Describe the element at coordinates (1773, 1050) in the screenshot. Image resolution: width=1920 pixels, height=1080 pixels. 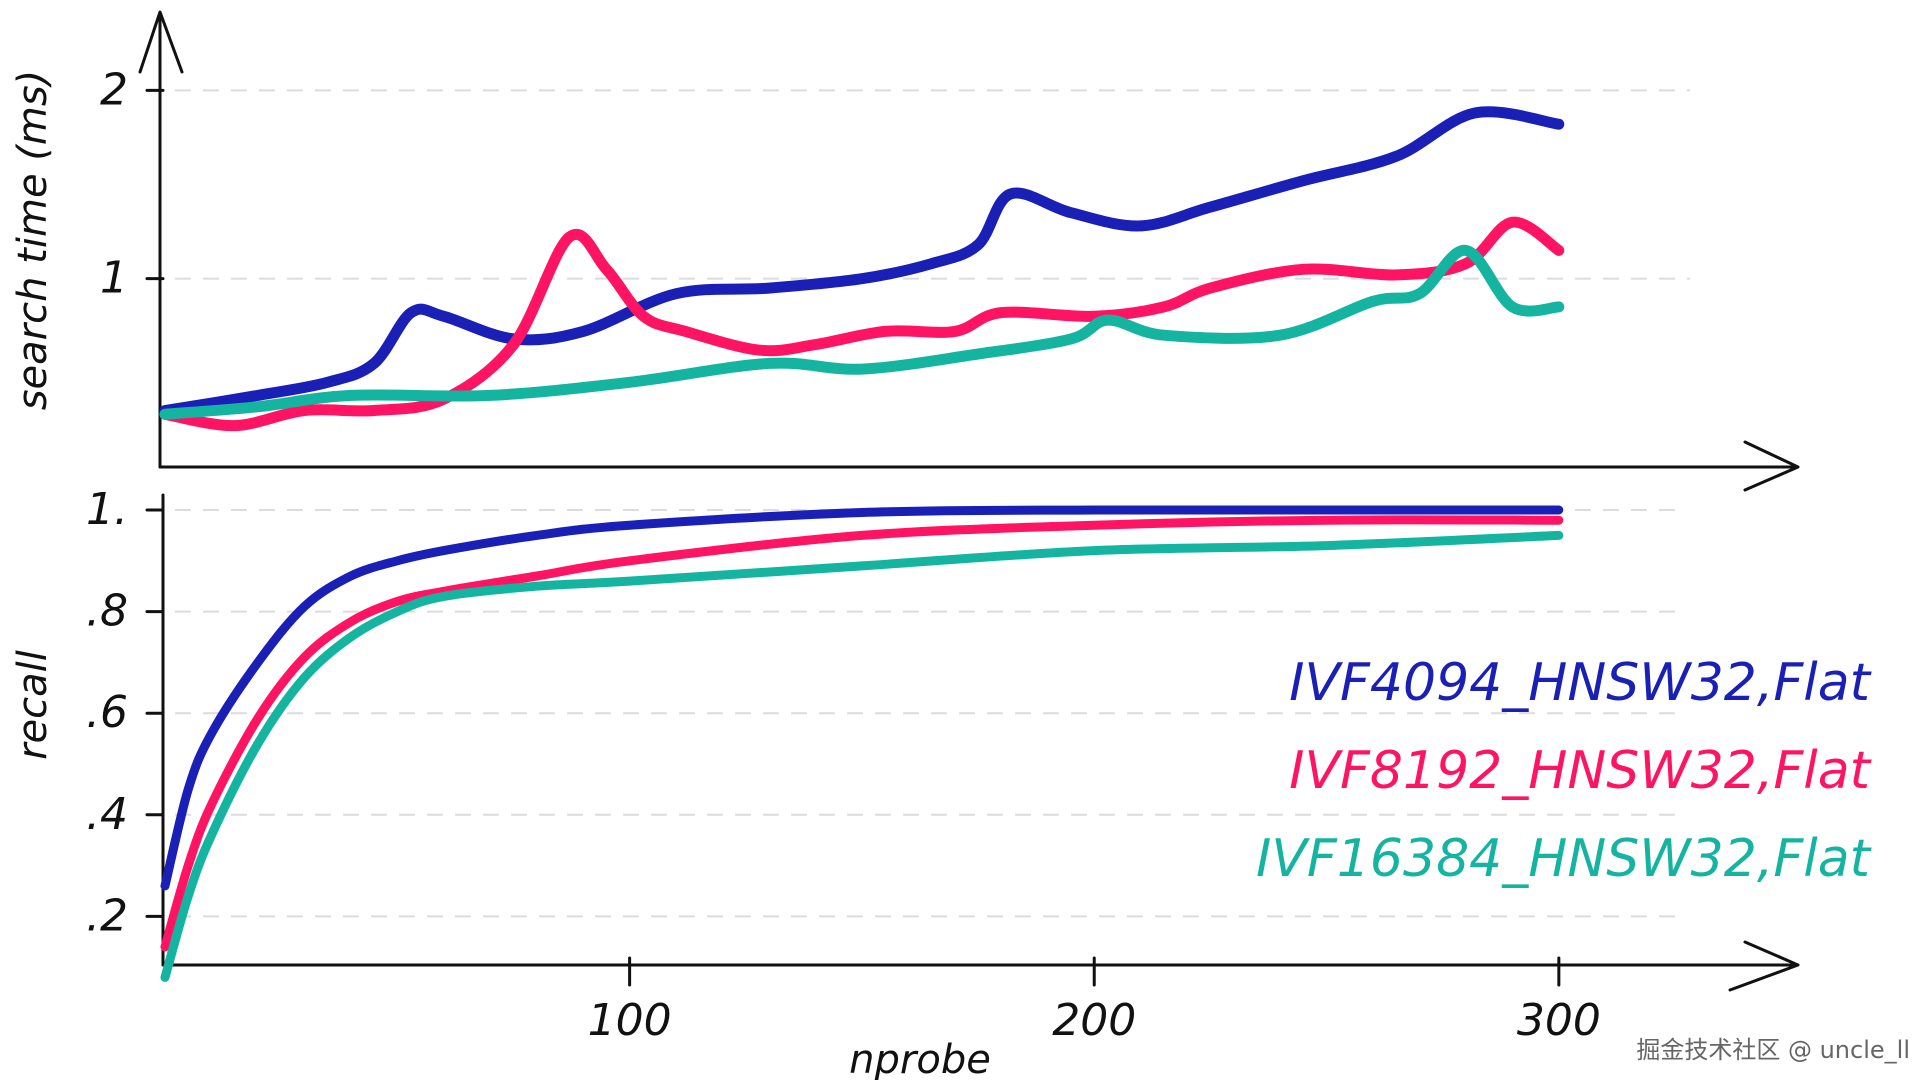
I see `watermark: 掘金技术社区 @ uncle_ll` at that location.